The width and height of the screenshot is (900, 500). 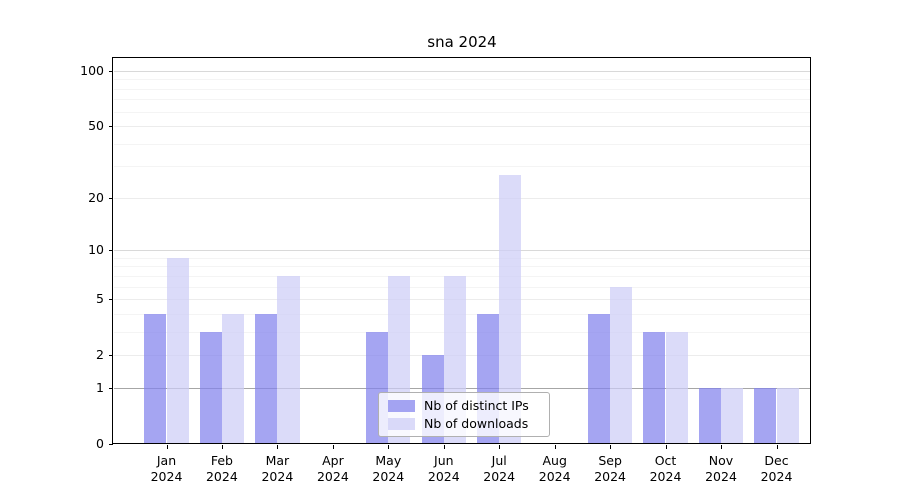 I want to click on y-label-1: 1, so click(x=100, y=387).